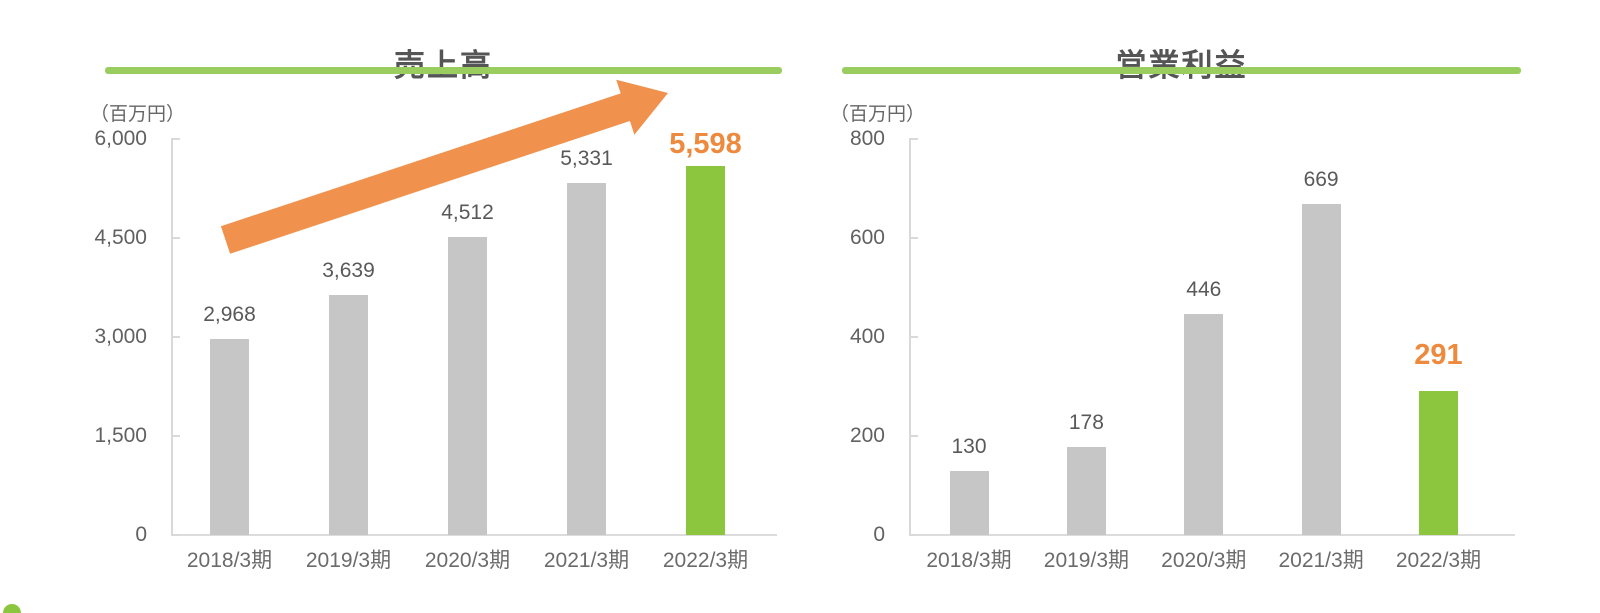  Describe the element at coordinates (120, 336) in the screenshot. I see `y-tick-label: 3,000` at that location.